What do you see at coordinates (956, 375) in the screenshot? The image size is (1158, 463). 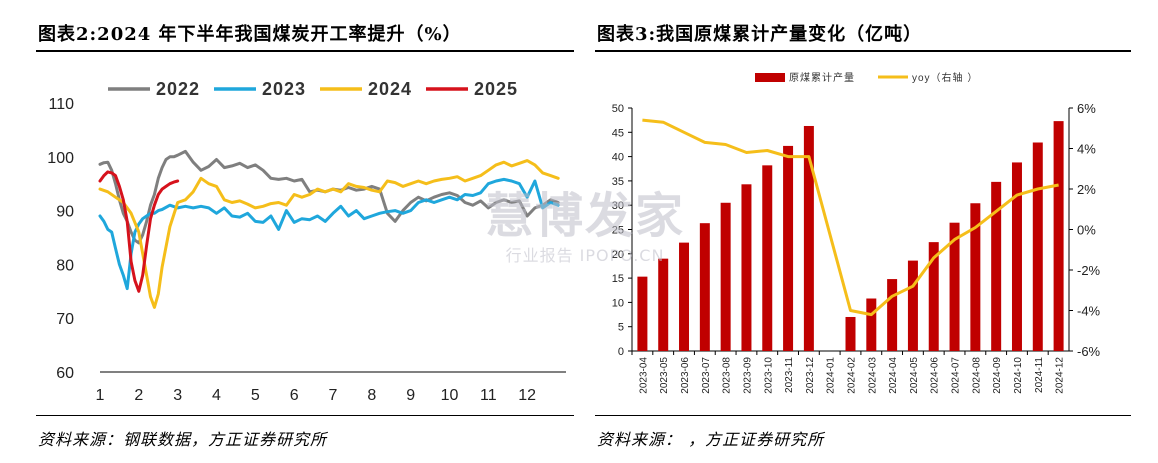 I see `x-tick-label: 2024-07` at bounding box center [956, 375].